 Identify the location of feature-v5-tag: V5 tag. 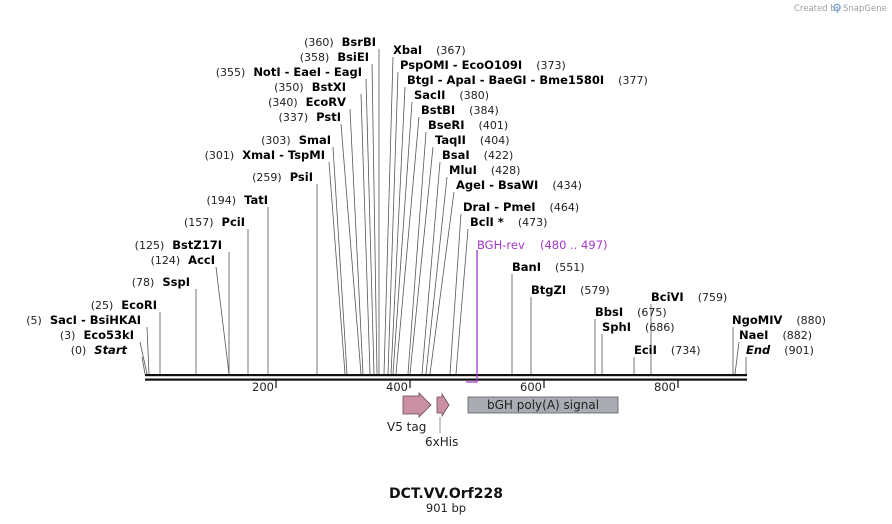
(409, 413).